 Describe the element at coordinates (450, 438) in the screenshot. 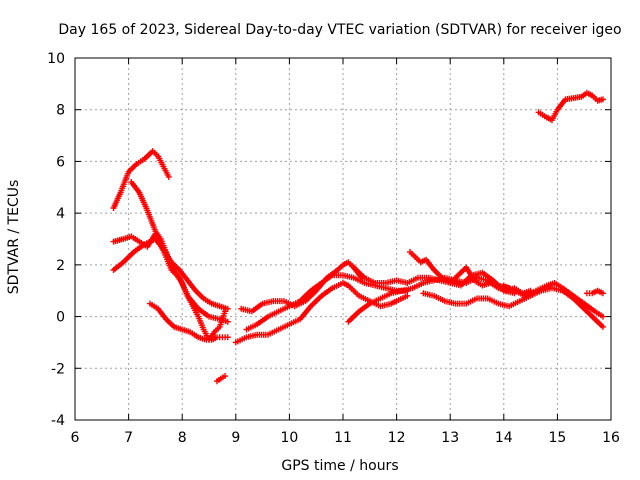

I see `x-tick-label: 13` at that location.